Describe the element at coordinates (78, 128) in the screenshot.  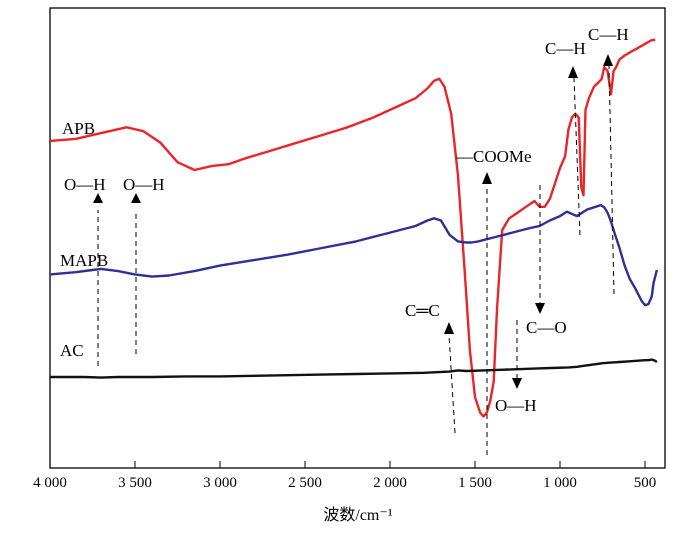
I see `series-label-apb: APB` at that location.